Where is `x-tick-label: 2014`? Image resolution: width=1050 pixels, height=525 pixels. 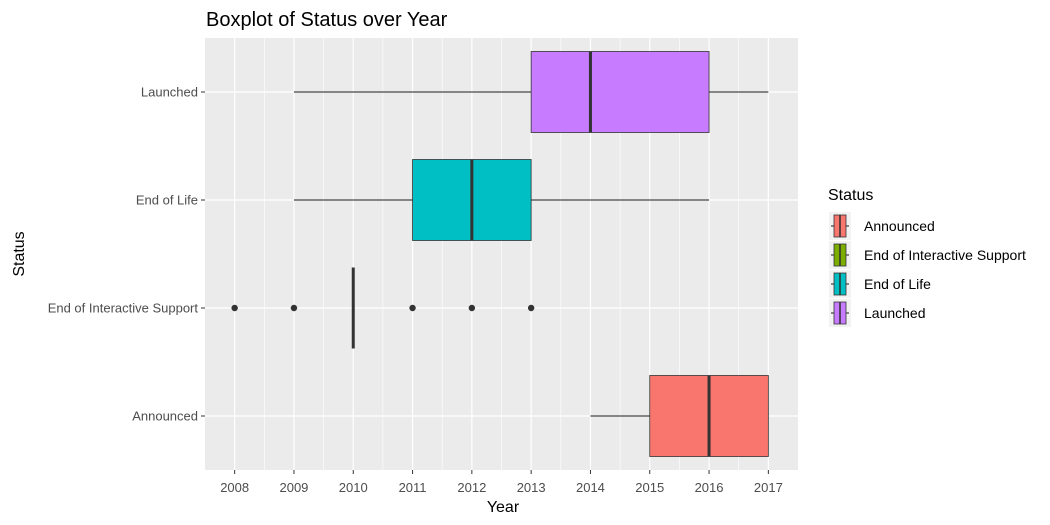
x-tick-label: 2014 is located at coordinates (590, 487).